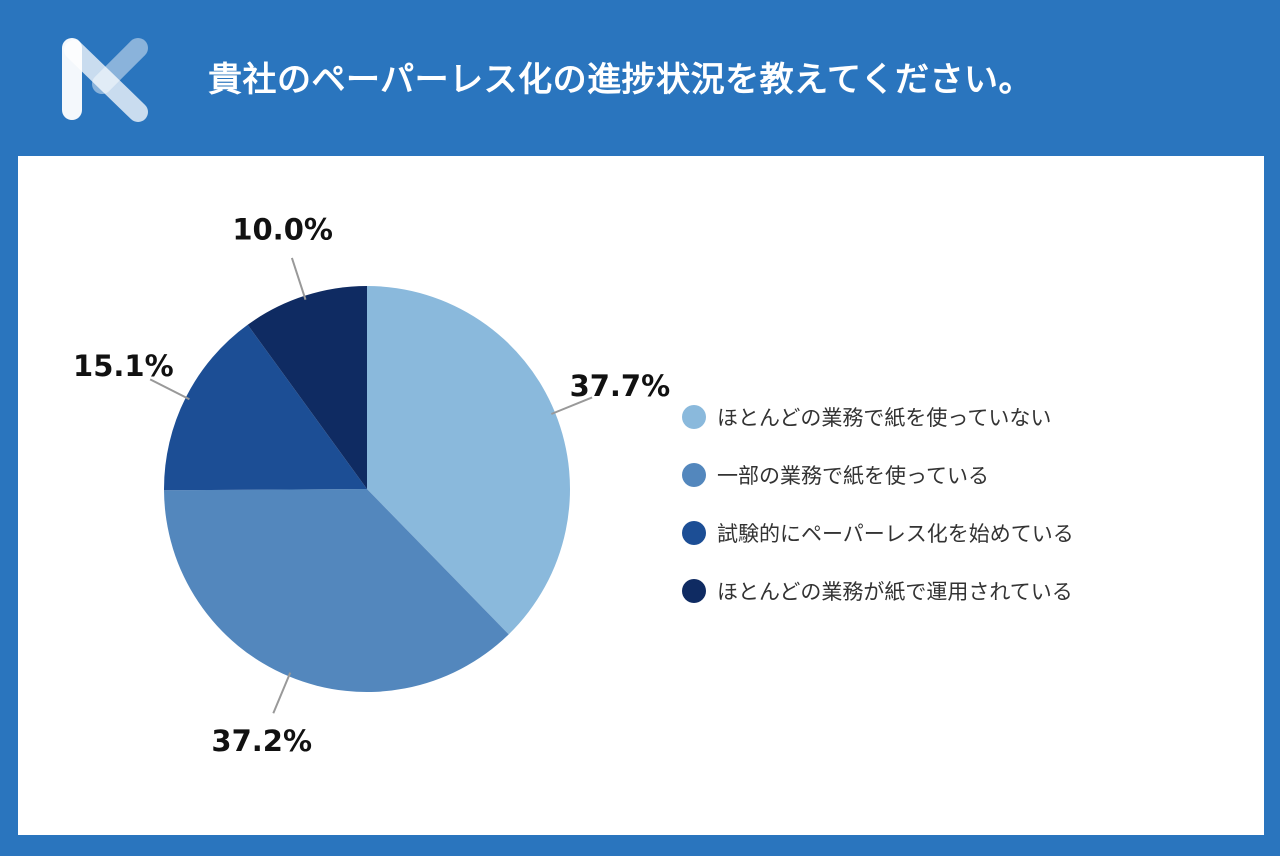  What do you see at coordinates (123, 366) in the screenshot?
I see `value-label-3: 15.1%` at bounding box center [123, 366].